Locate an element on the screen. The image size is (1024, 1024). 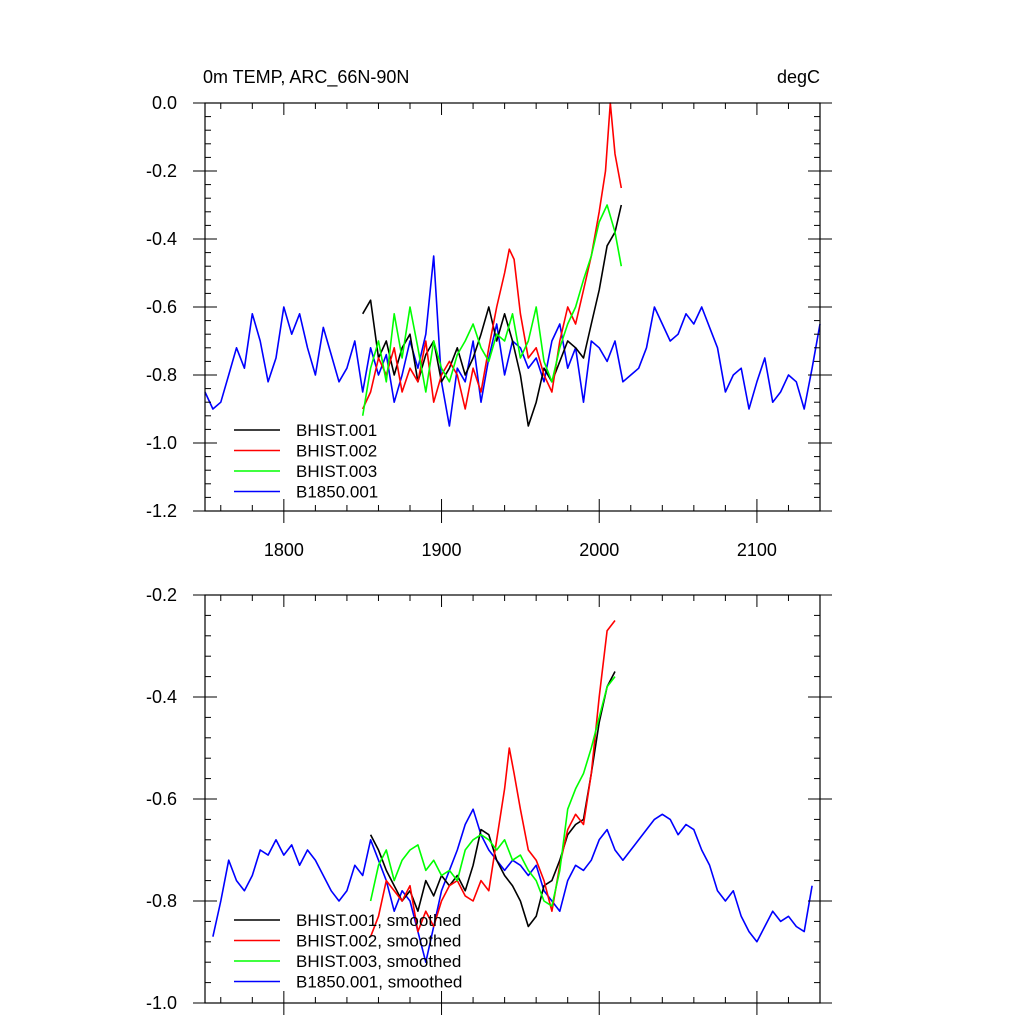
legend-label: BHIST.002 is located at coordinates (336, 451).